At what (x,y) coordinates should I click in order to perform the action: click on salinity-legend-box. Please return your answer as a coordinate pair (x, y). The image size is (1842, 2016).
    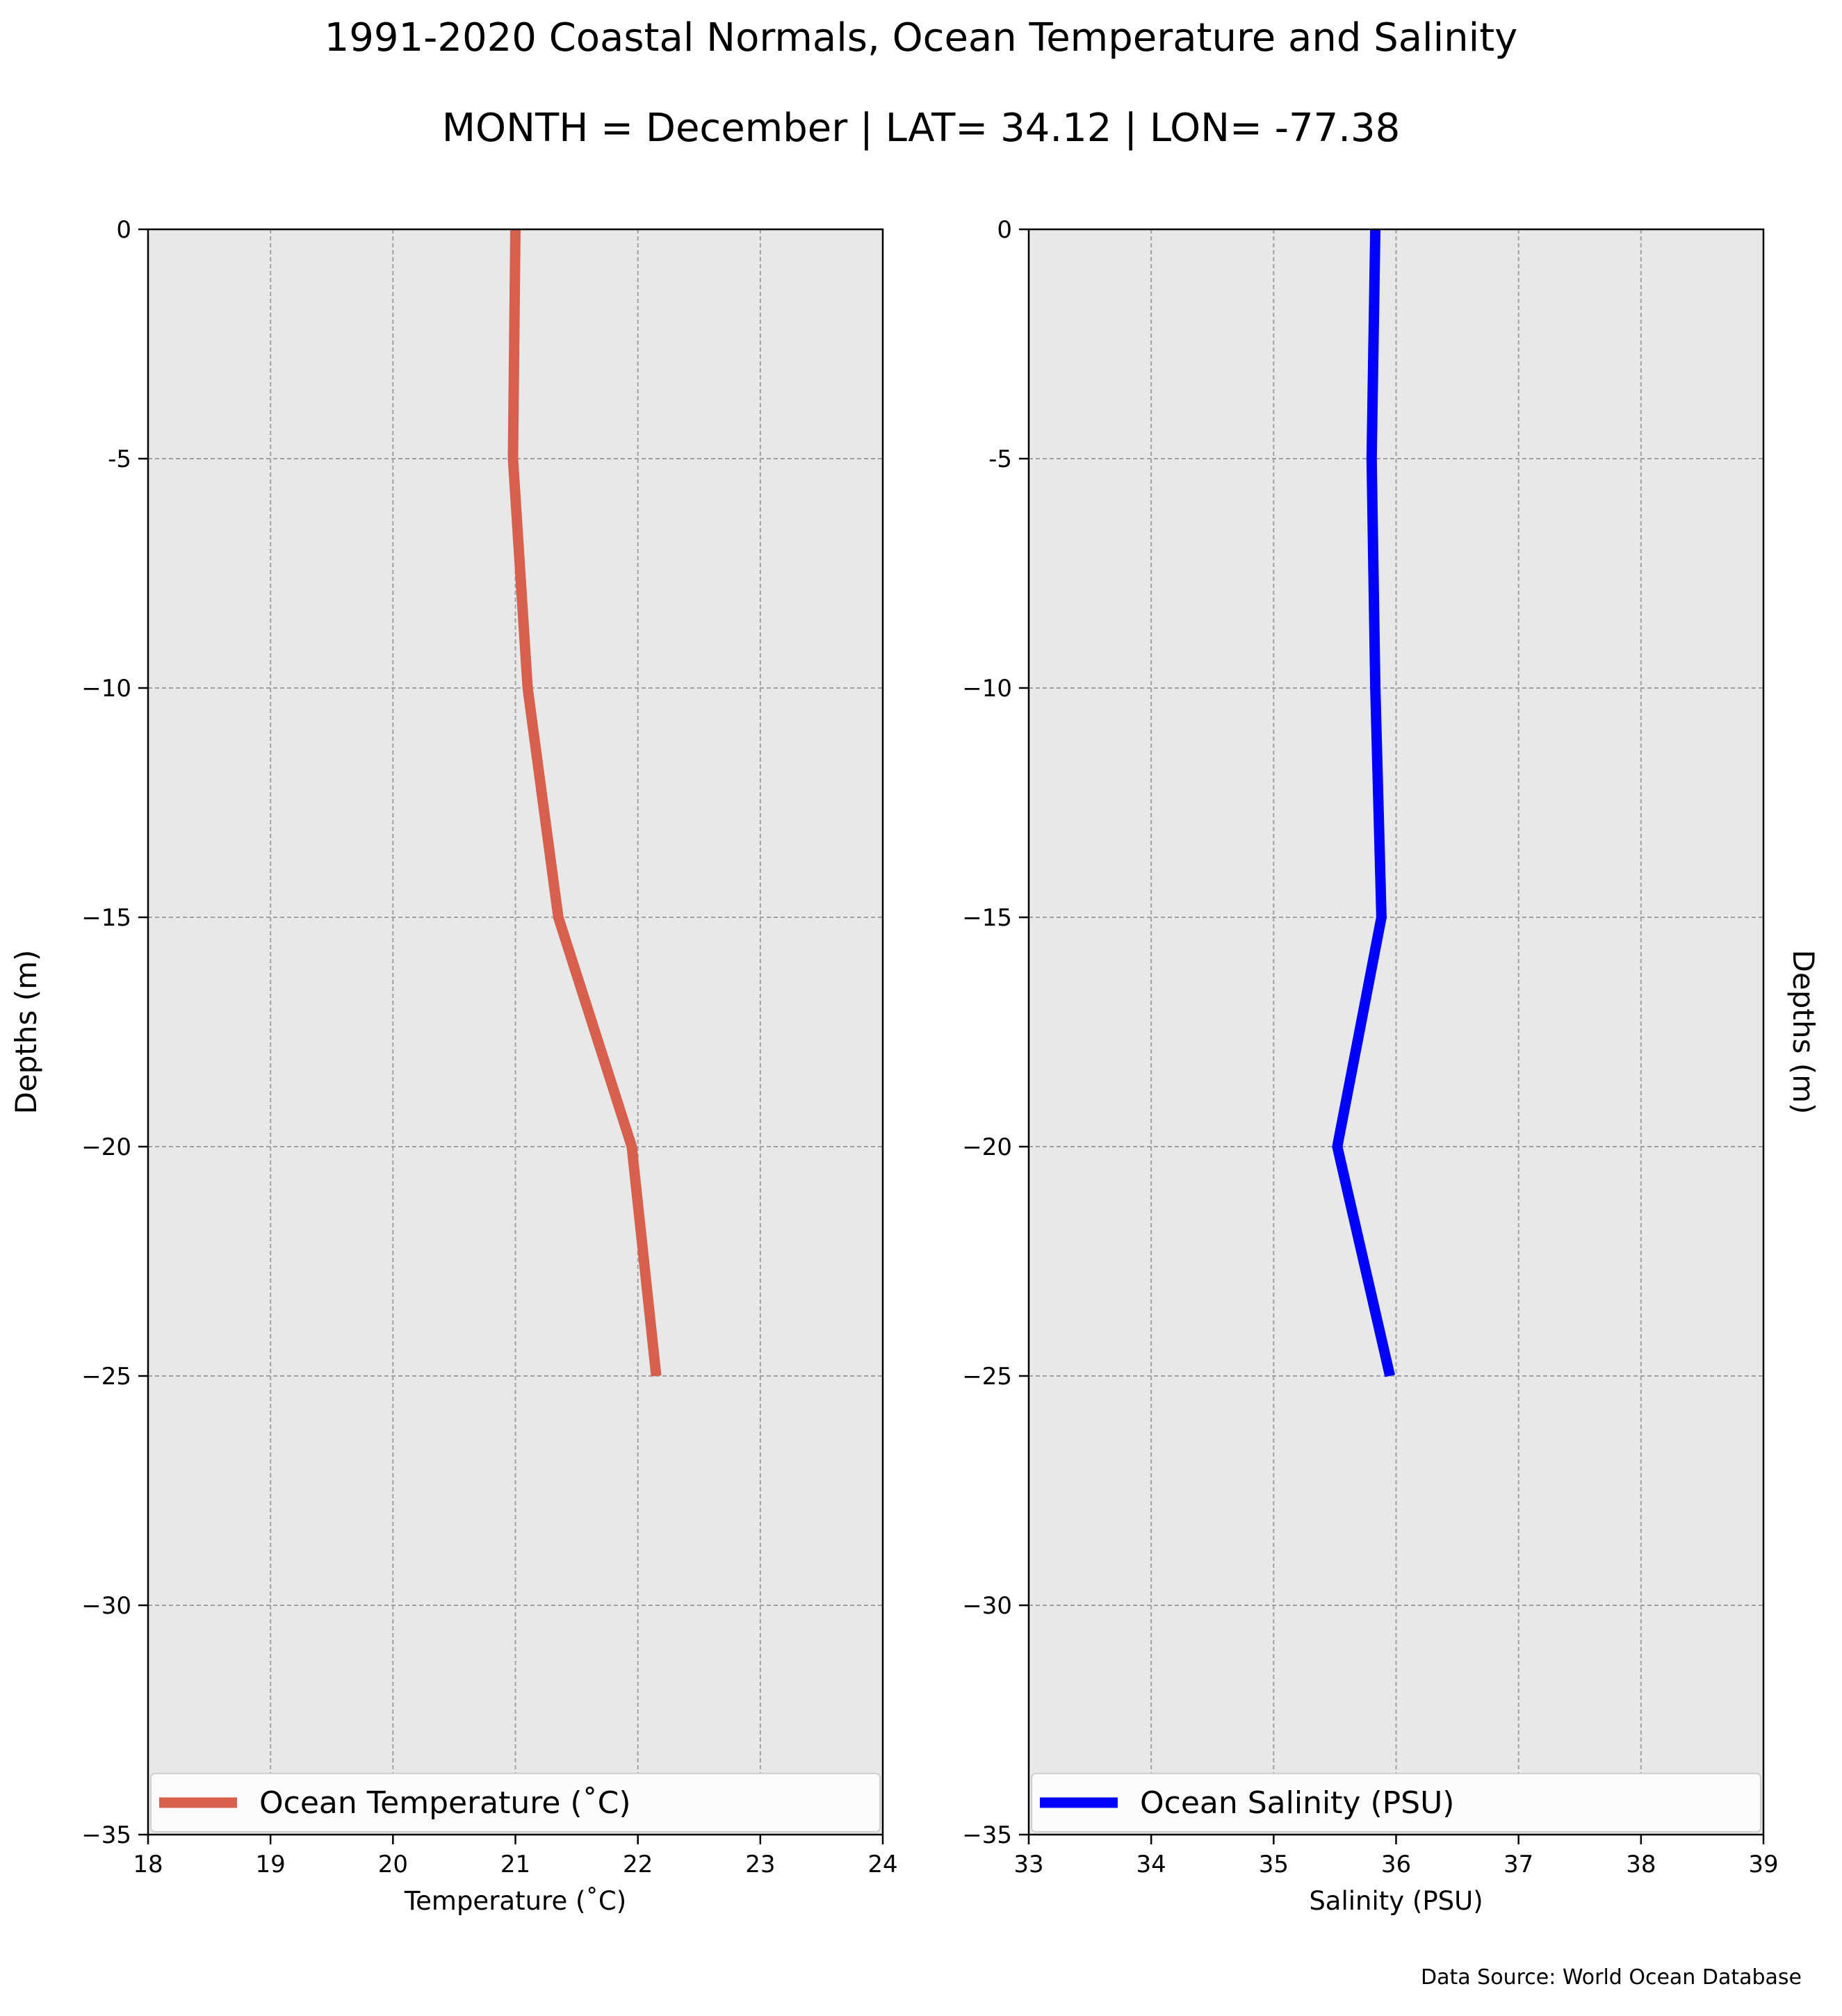
    Looking at the image, I should click on (1396, 1803).